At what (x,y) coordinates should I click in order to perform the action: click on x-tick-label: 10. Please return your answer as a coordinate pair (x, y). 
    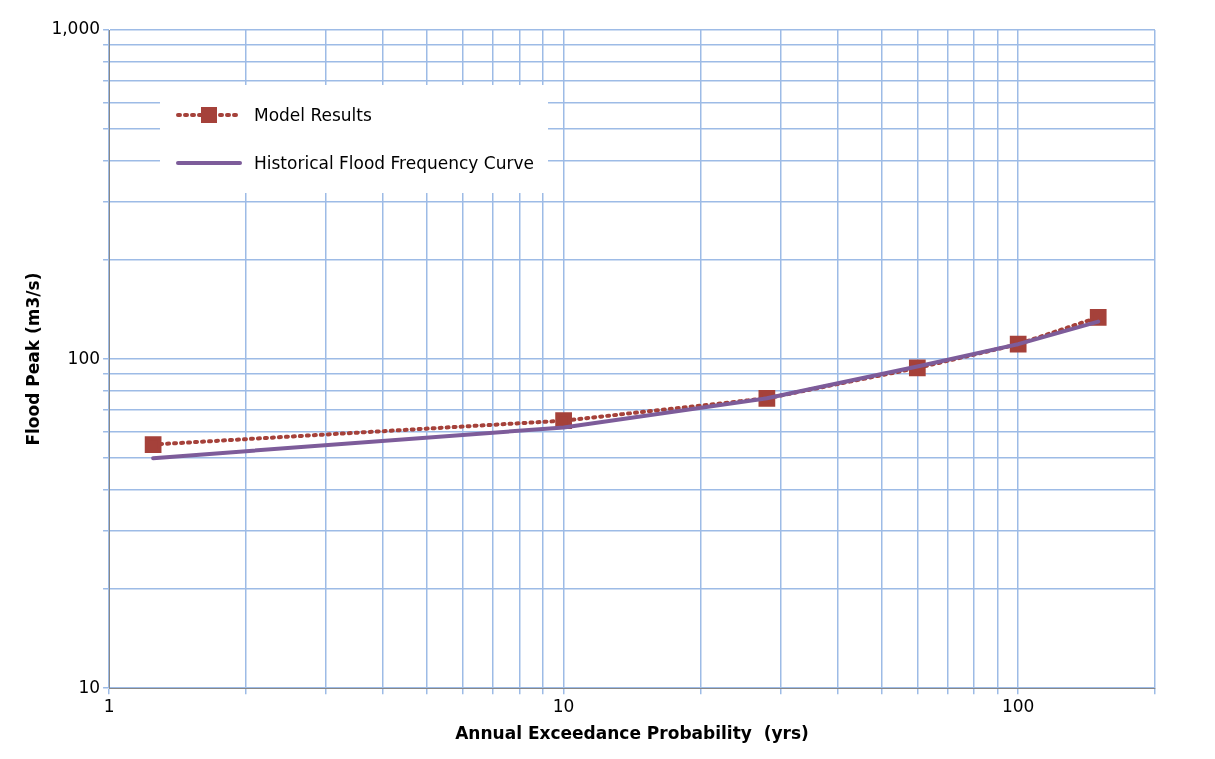
    Looking at the image, I should click on (563, 705).